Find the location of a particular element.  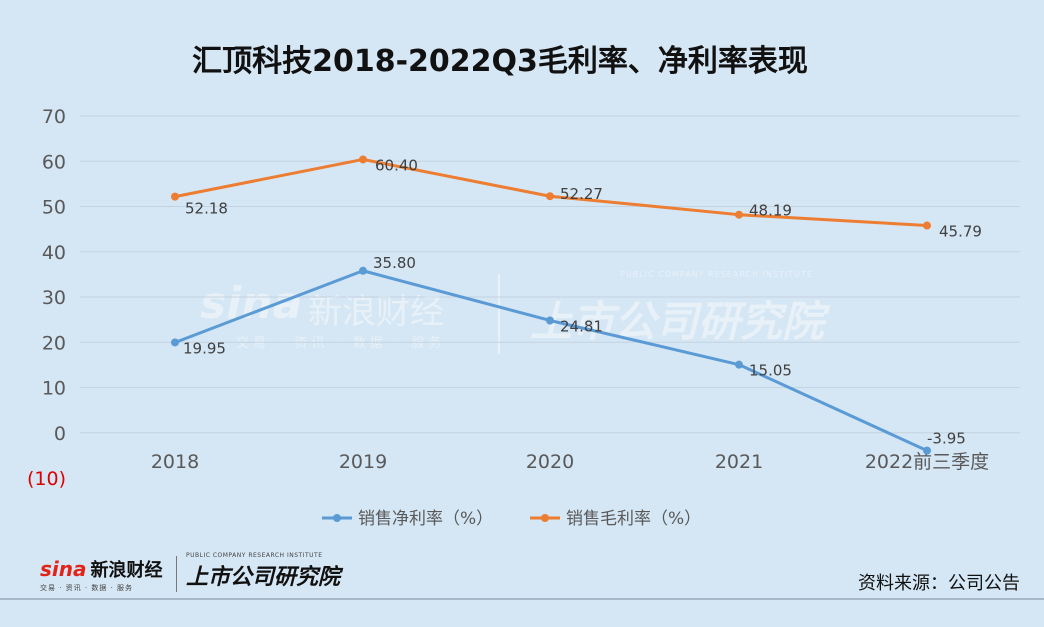

y-tick-label: 60 is located at coordinates (54, 162).